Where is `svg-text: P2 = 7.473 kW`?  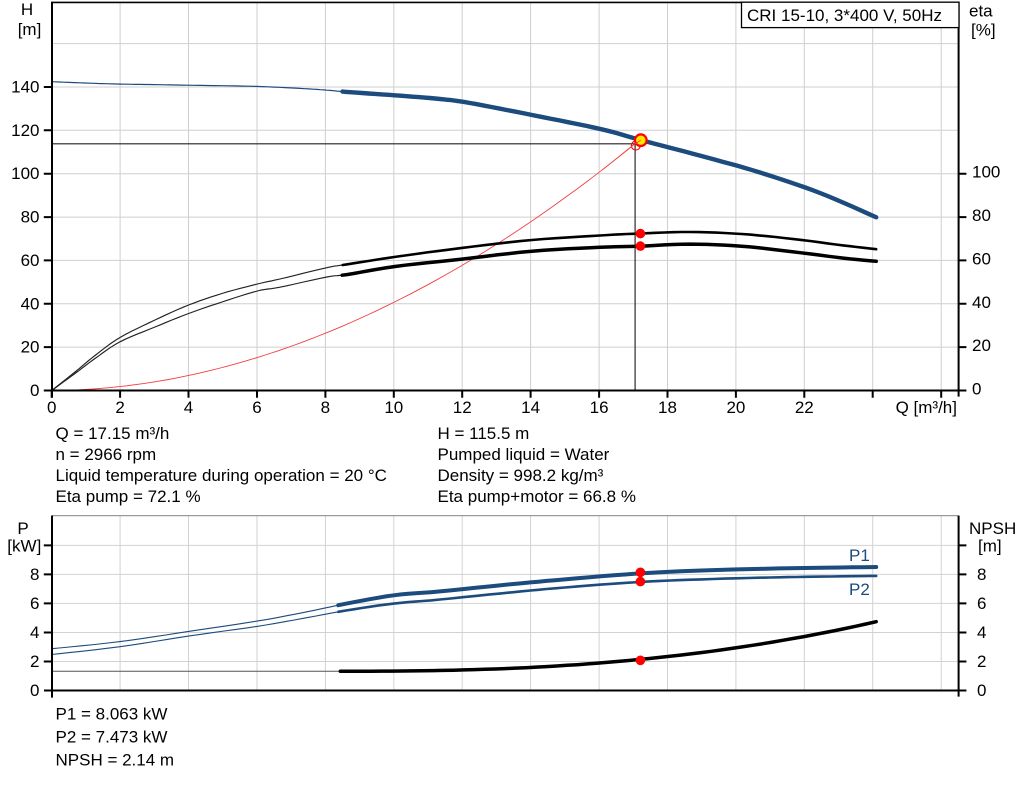 svg-text: P2 = 7.473 kW is located at coordinates (112, 737).